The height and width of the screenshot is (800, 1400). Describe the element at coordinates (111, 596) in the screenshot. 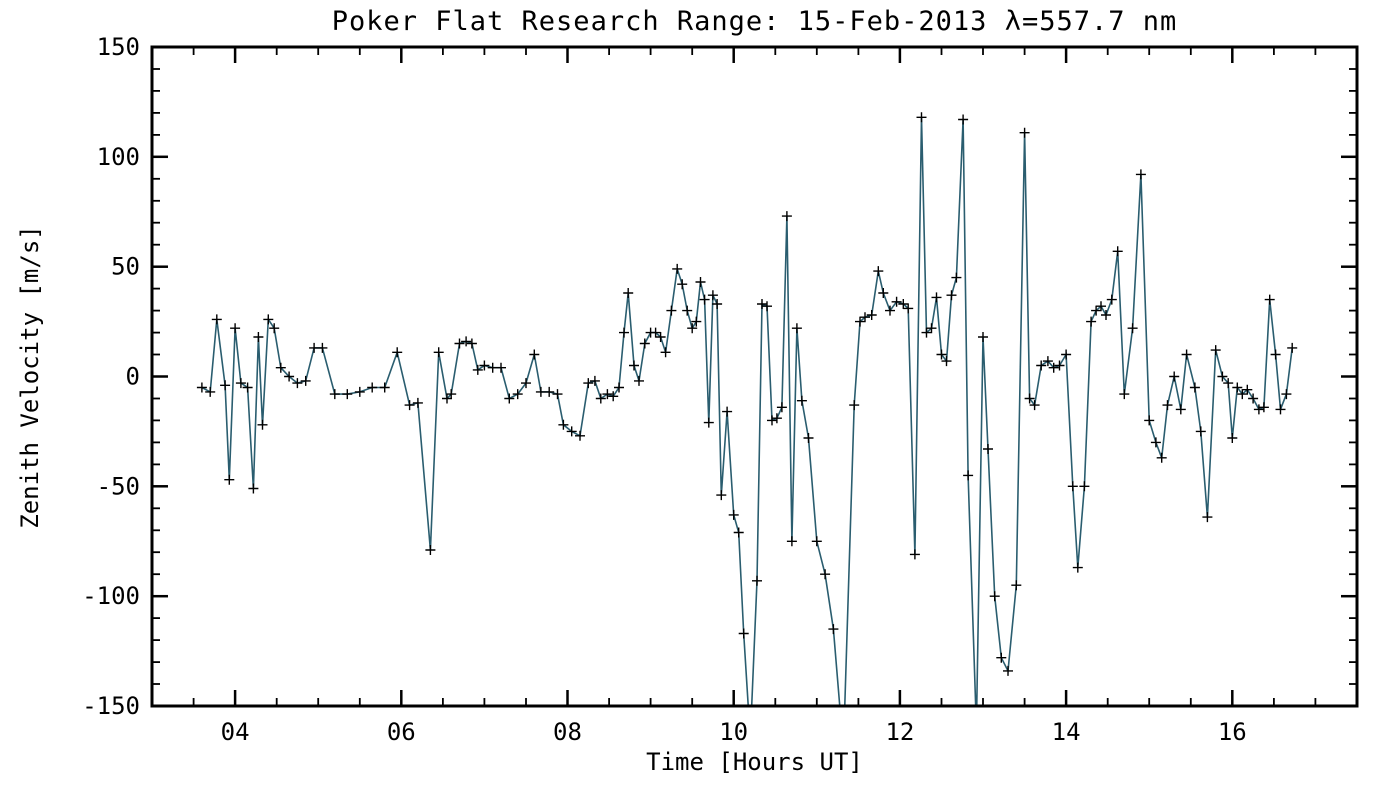

I see `y-tick-label: -100` at that location.